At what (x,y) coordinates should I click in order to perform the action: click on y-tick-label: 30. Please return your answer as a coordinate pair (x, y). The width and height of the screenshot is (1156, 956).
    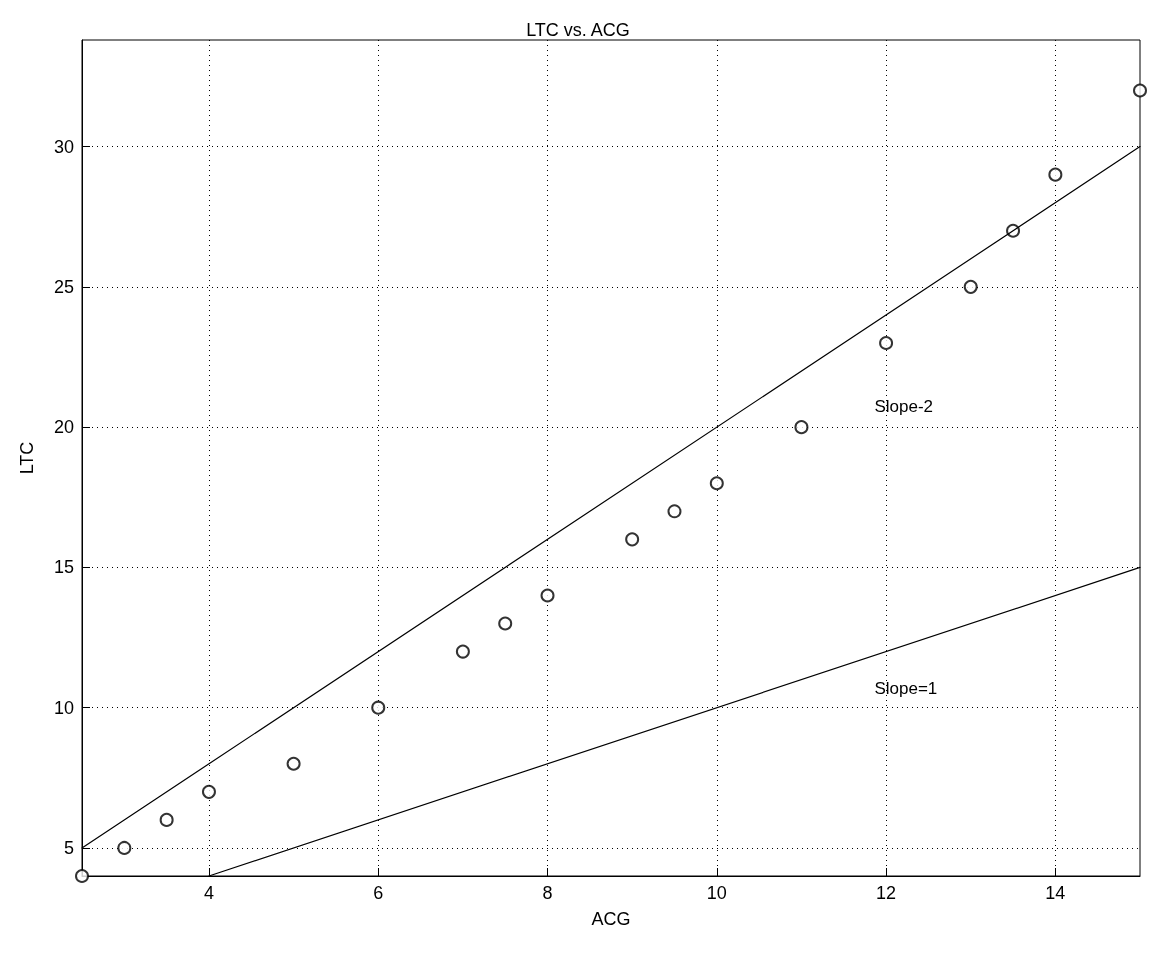
    Looking at the image, I should click on (63, 146).